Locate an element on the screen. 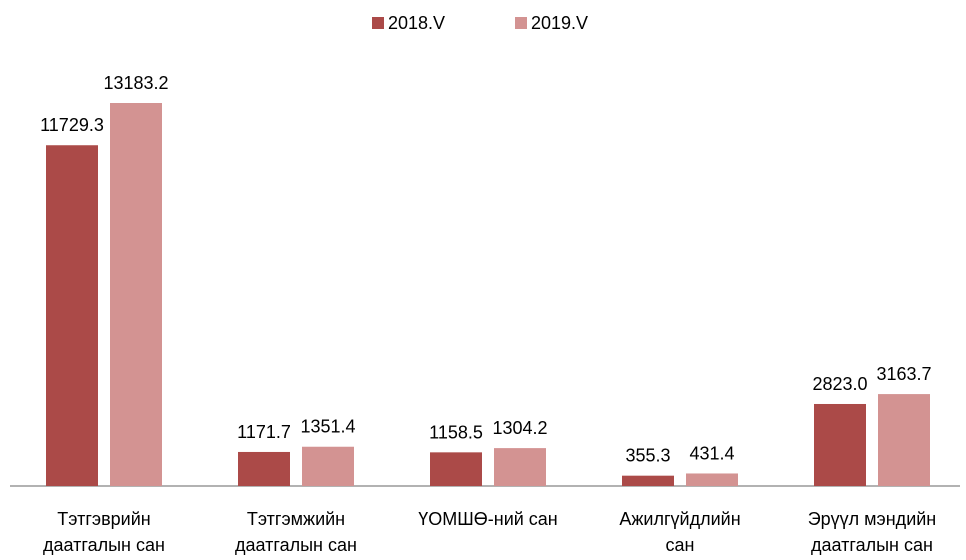  legend-label: 2018.V is located at coordinates (416, 23).